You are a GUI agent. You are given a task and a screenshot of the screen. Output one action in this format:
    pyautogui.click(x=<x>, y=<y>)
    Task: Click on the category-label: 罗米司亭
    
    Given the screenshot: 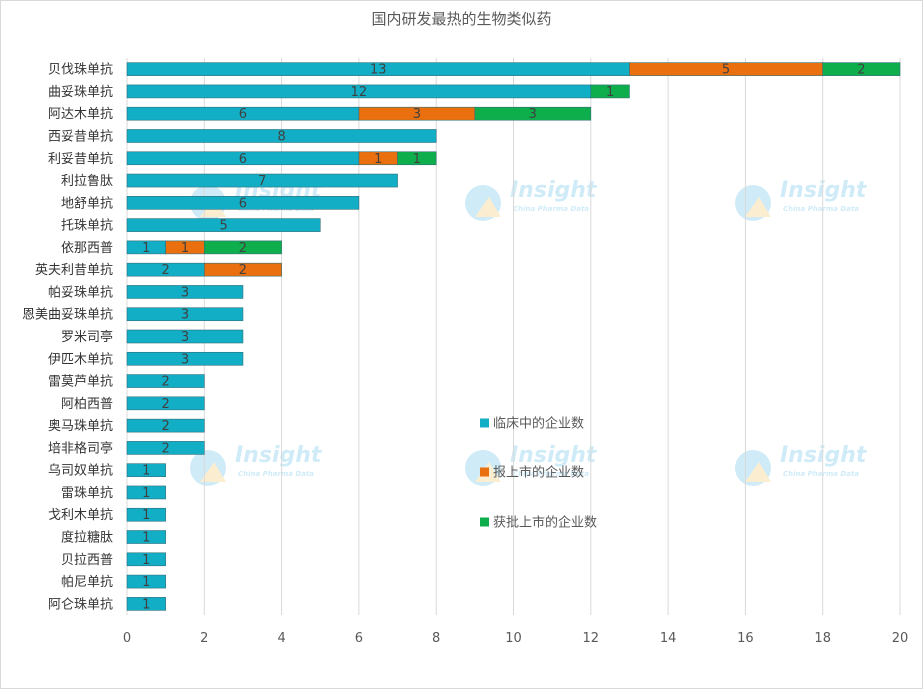 What is the action you would take?
    pyautogui.click(x=87, y=337)
    